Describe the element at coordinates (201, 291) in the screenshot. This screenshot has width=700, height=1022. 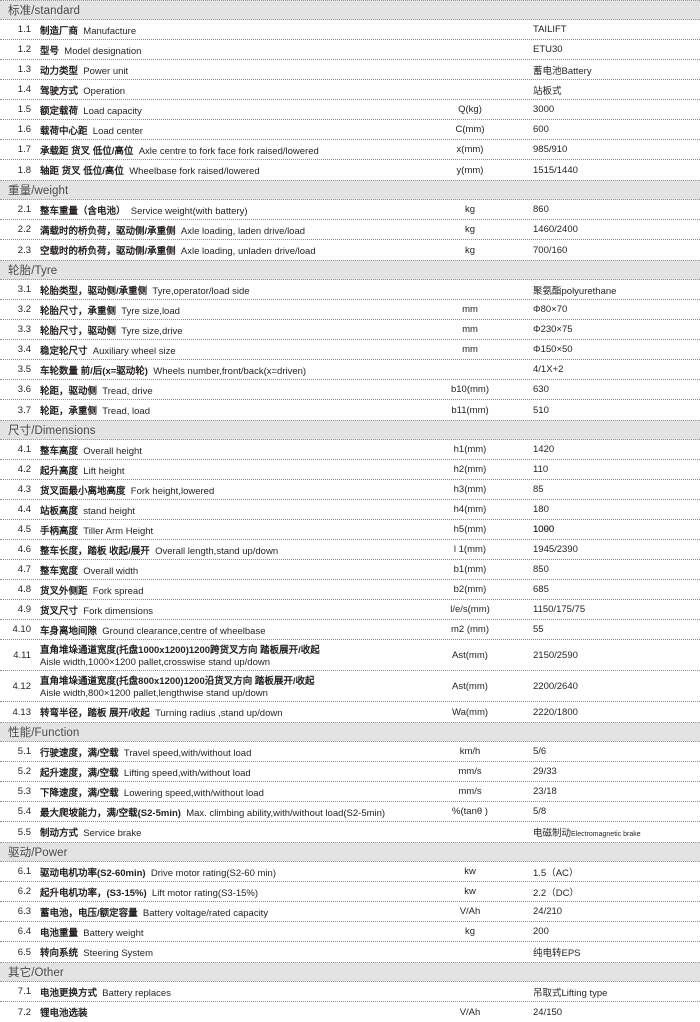
I see `description-en: Tyre,operator/load side` at that location.